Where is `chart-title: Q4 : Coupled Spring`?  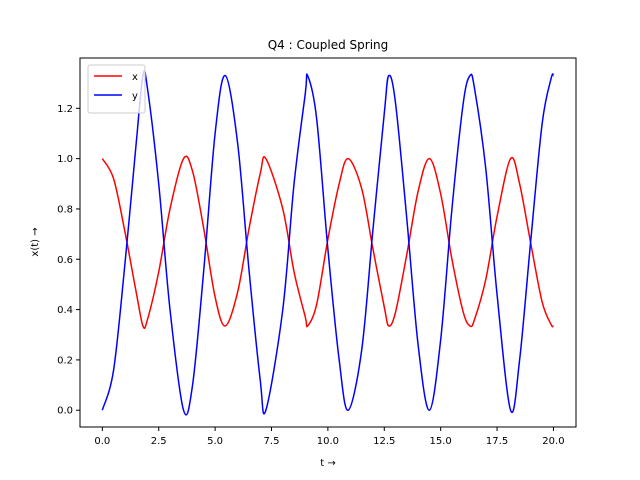
chart-title: Q4 : Coupled Spring is located at coordinates (328, 45).